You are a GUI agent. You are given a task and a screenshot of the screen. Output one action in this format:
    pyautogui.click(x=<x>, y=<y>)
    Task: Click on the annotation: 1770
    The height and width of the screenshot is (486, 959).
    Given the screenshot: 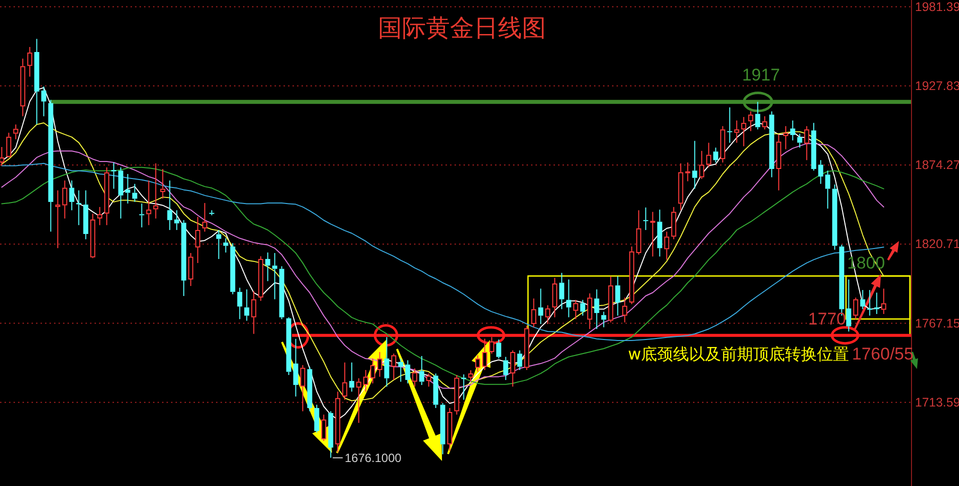 What is the action you would take?
    pyautogui.click(x=827, y=319)
    